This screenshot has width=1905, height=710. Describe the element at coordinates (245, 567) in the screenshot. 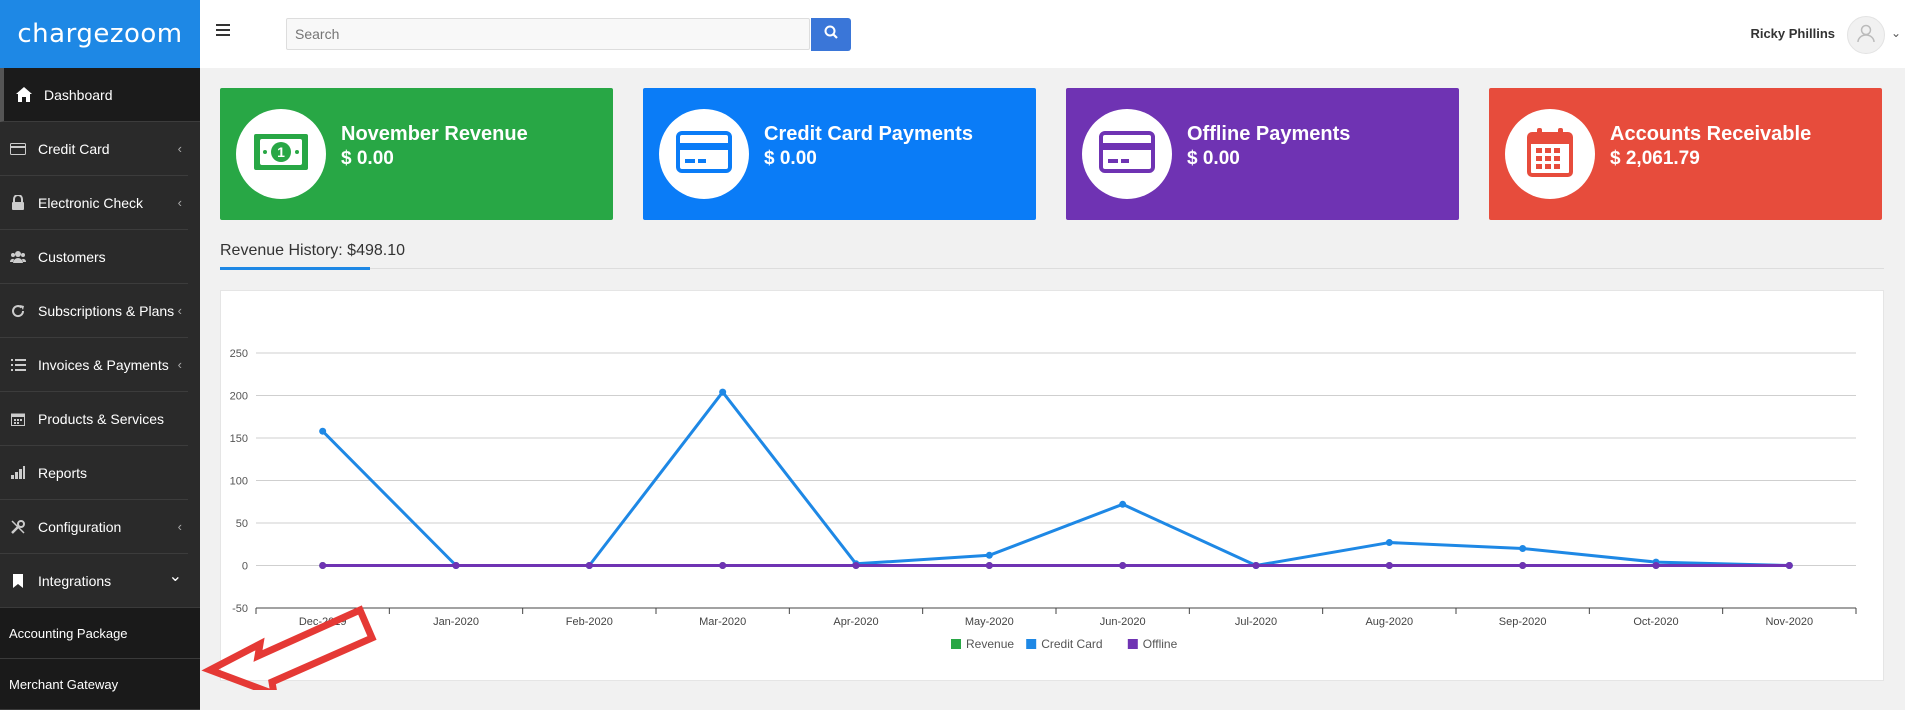

I see `y-tick-label: 0` at that location.